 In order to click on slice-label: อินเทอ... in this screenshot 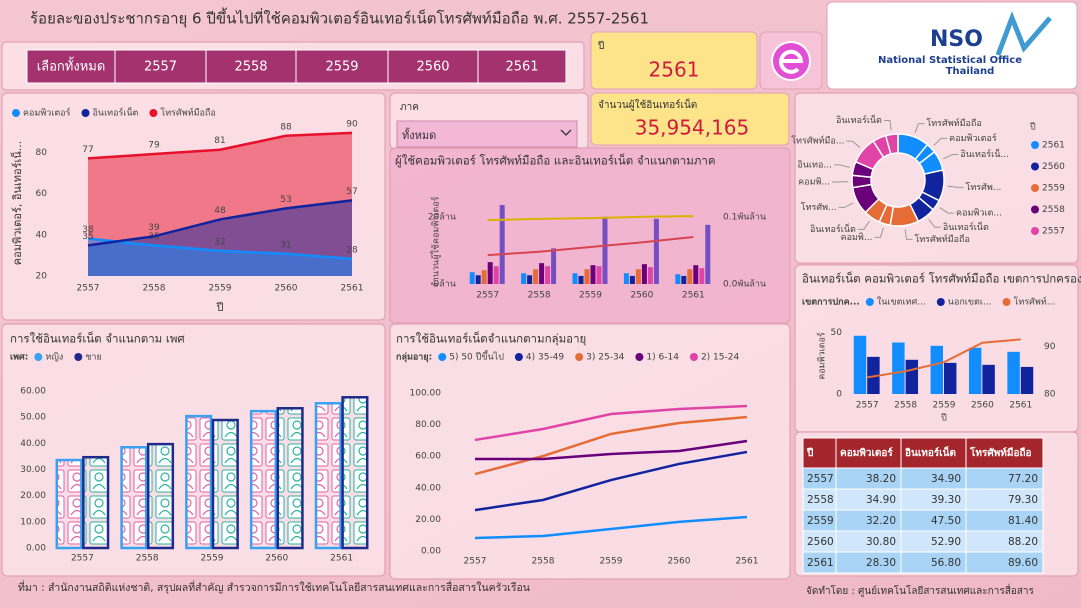, I will do `click(814, 164)`.